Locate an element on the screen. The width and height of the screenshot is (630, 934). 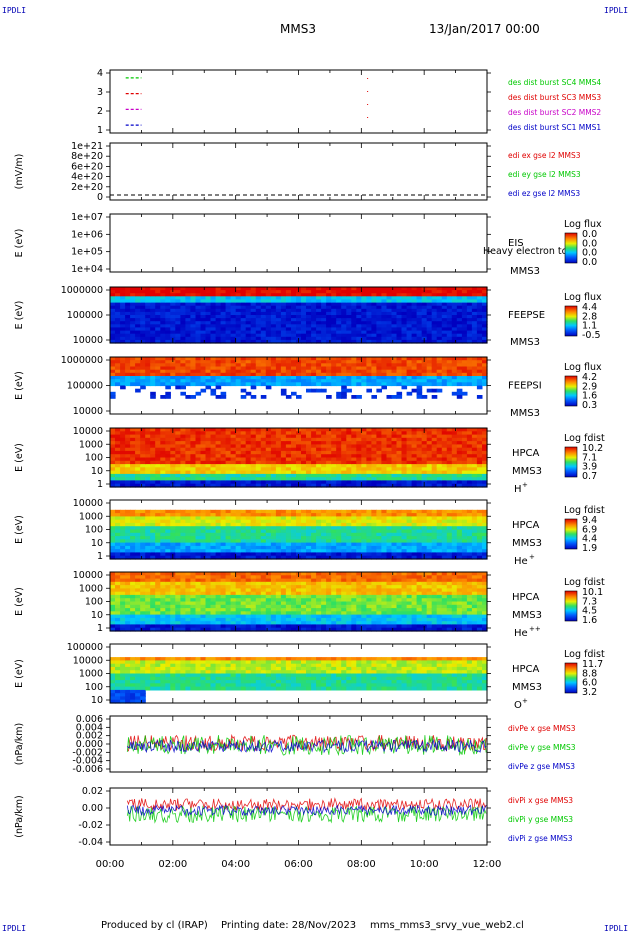
x-tick-label: 10:00 is located at coordinates (424, 864).